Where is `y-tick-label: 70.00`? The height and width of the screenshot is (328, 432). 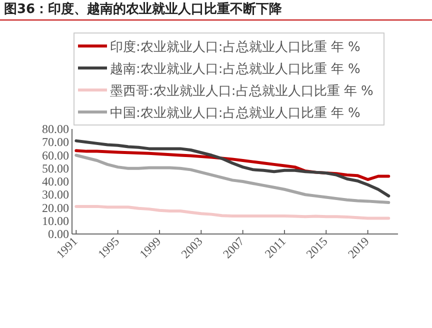
y-tick-label: 70.00 is located at coordinates (55, 142).